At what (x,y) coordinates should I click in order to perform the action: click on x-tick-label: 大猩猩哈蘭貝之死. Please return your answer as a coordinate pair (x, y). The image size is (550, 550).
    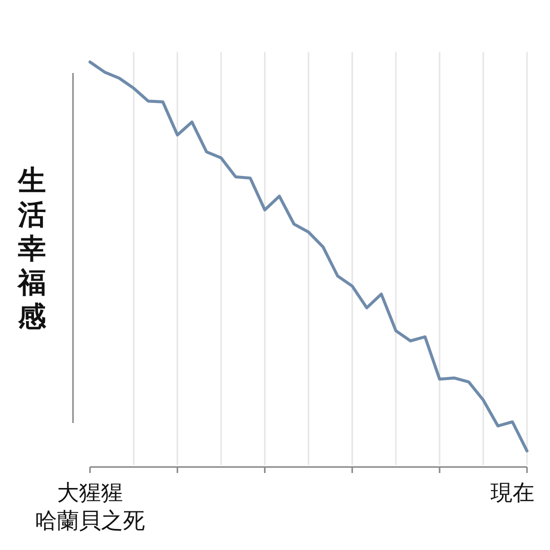
    Looking at the image, I should click on (90, 507).